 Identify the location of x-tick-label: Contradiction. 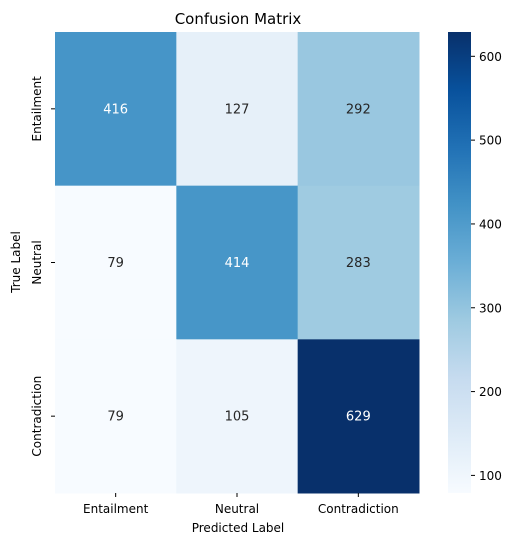
(358, 509).